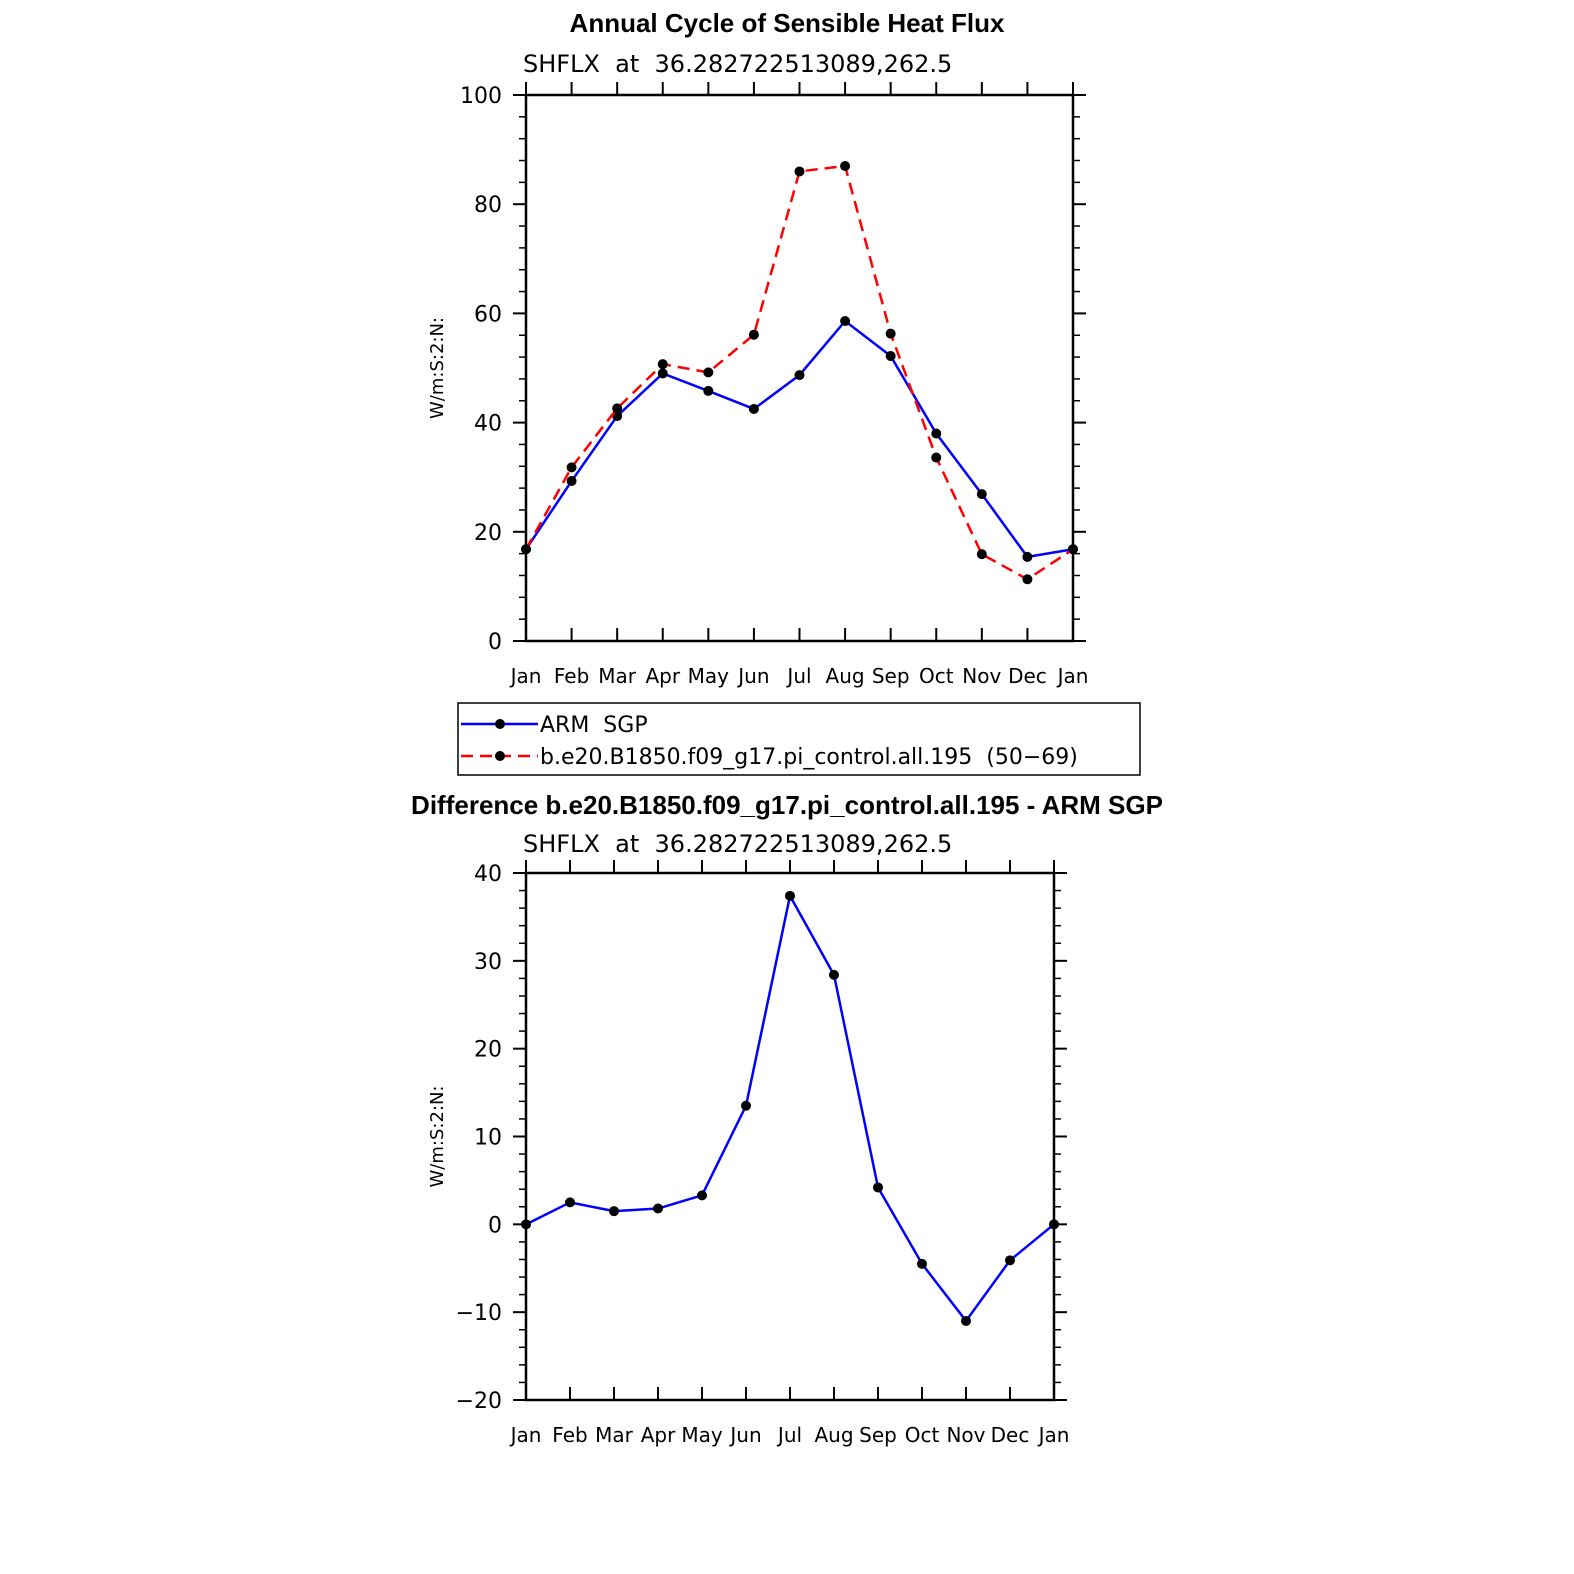 The height and width of the screenshot is (1574, 1574). I want to click on chart2-series-1-line, so click(790, 1108).